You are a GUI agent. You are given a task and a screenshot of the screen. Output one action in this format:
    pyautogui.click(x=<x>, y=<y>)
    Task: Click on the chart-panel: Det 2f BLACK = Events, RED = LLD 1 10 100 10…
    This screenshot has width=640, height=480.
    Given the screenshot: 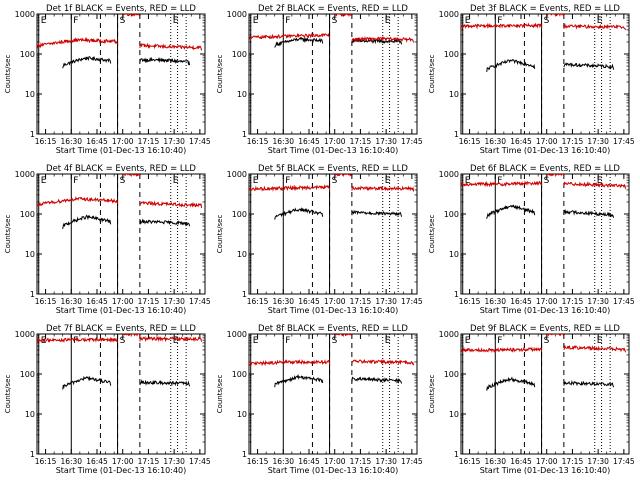 What is the action you would take?
    pyautogui.click(x=319, y=79)
    